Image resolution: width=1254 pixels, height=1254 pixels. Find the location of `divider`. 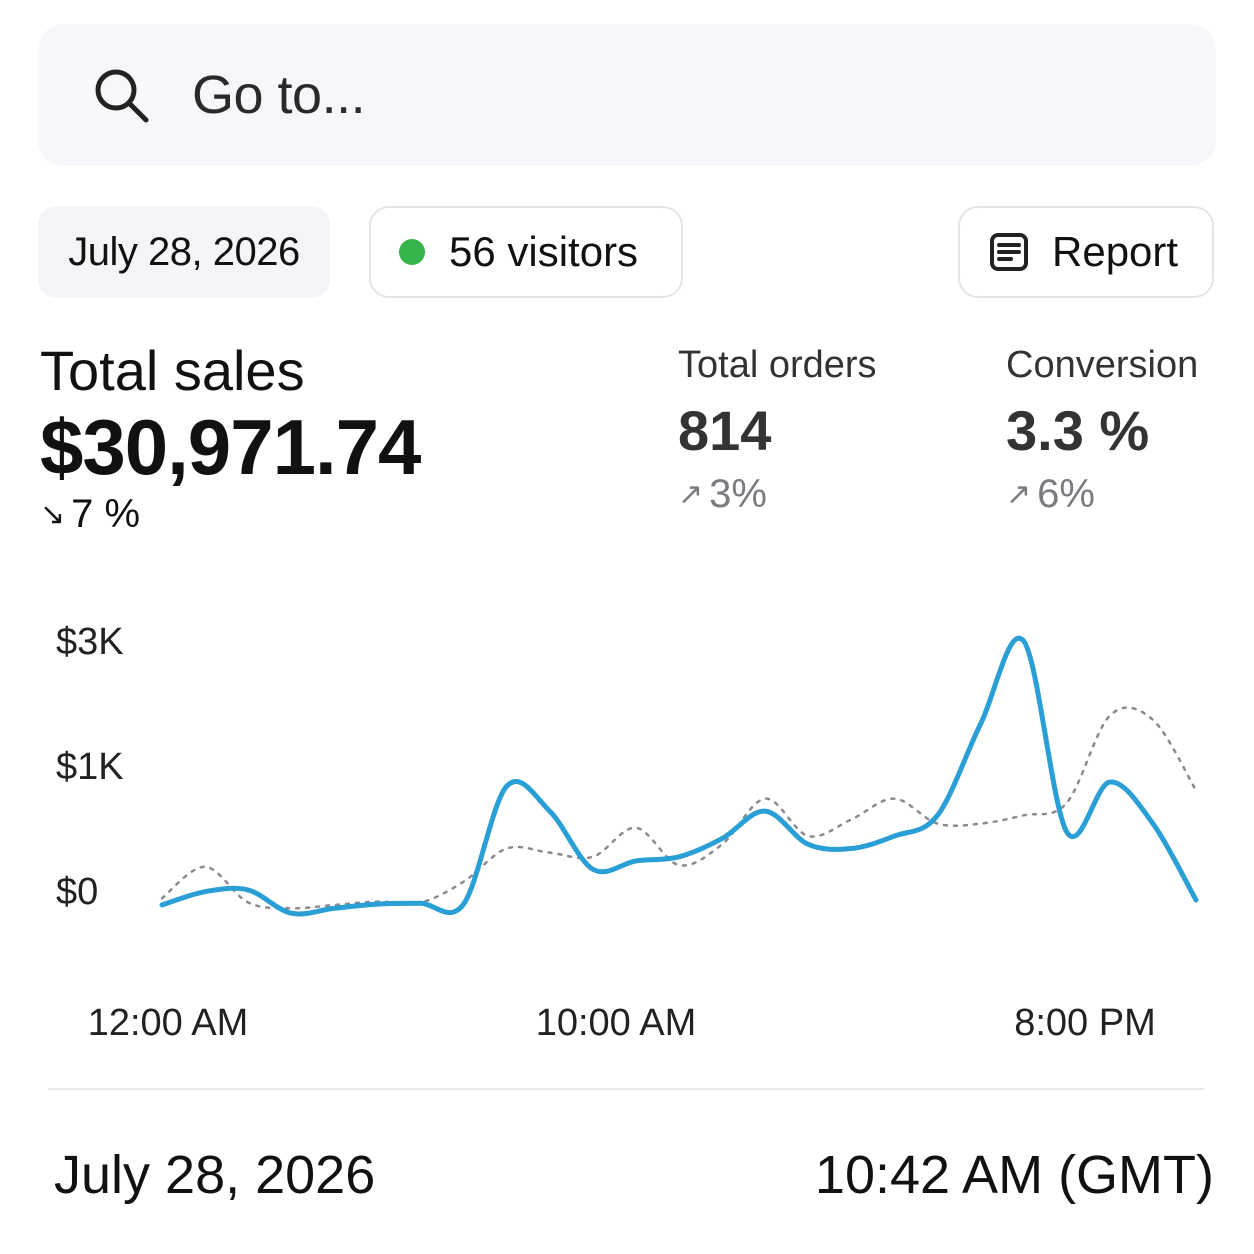

divider is located at coordinates (626, 1089).